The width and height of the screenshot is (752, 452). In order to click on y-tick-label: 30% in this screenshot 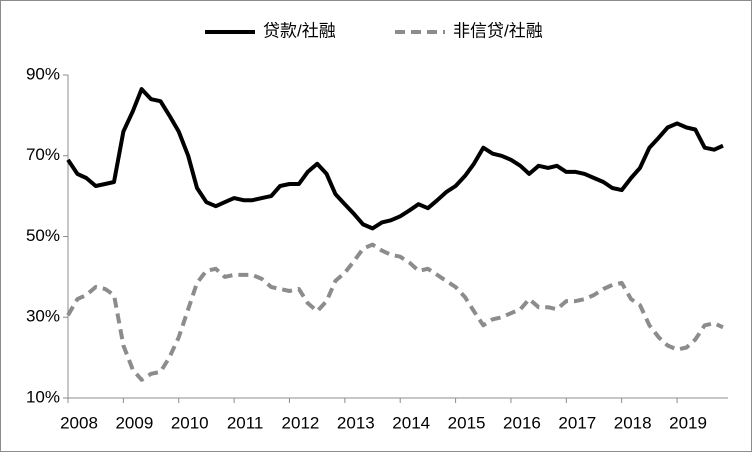, I will do `click(43, 316)`.